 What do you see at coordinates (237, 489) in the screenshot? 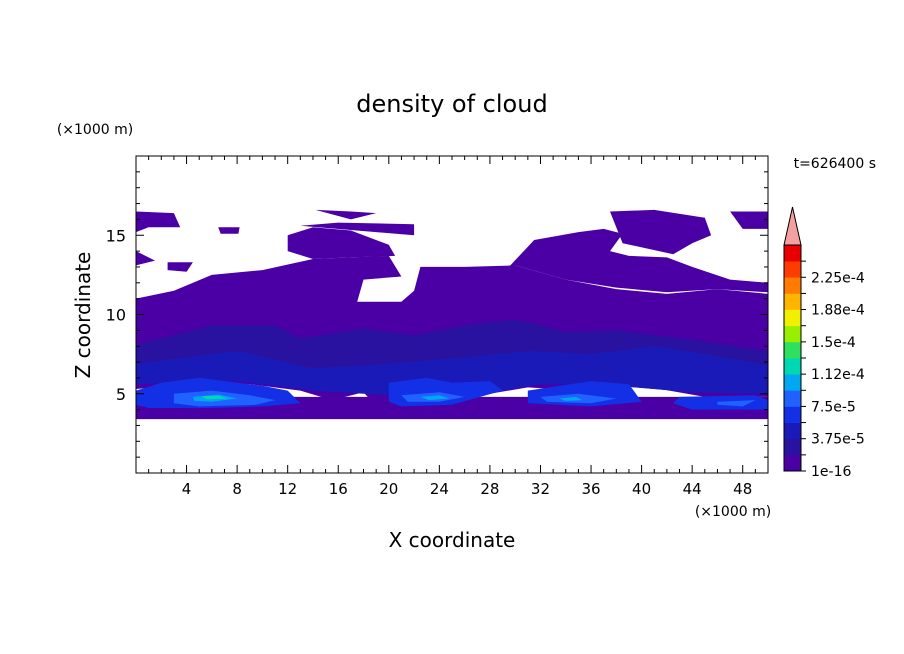
I see `x-tick-label: 8` at bounding box center [237, 489].